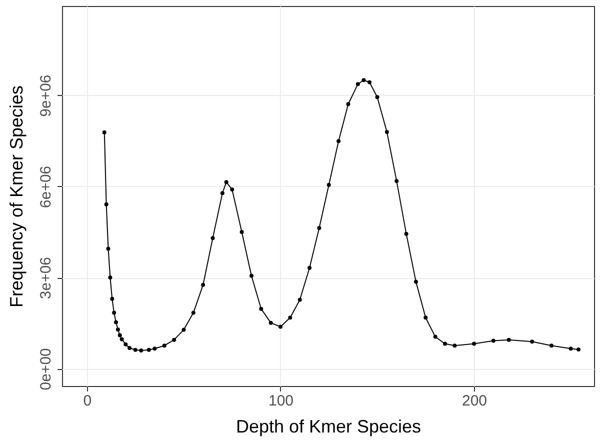 The height and width of the screenshot is (448, 611). What do you see at coordinates (46, 278) in the screenshot?
I see `y-tick-label: 3e+06` at bounding box center [46, 278].